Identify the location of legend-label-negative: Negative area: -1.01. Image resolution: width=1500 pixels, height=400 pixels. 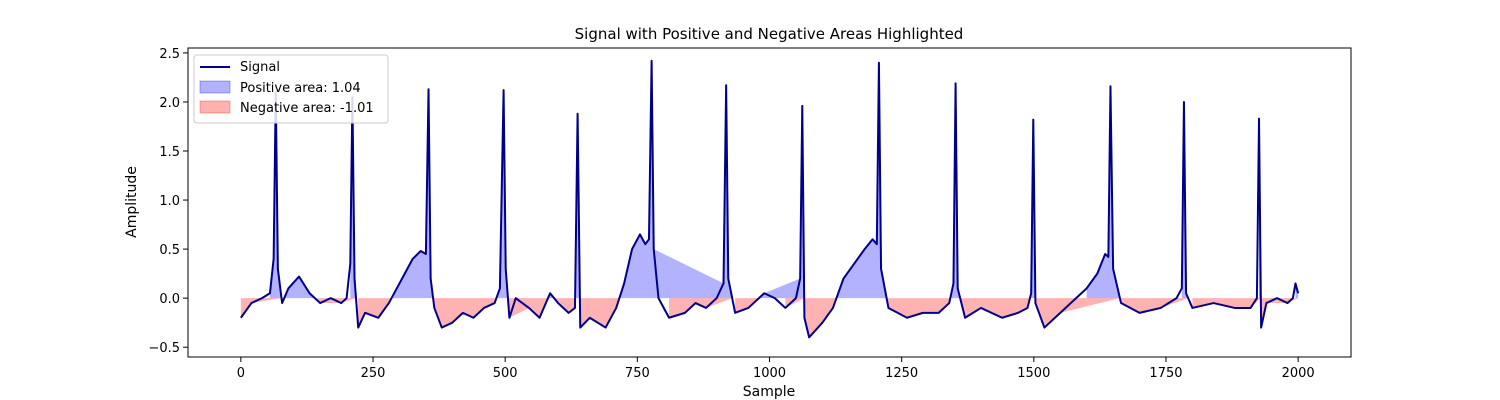
(307, 108).